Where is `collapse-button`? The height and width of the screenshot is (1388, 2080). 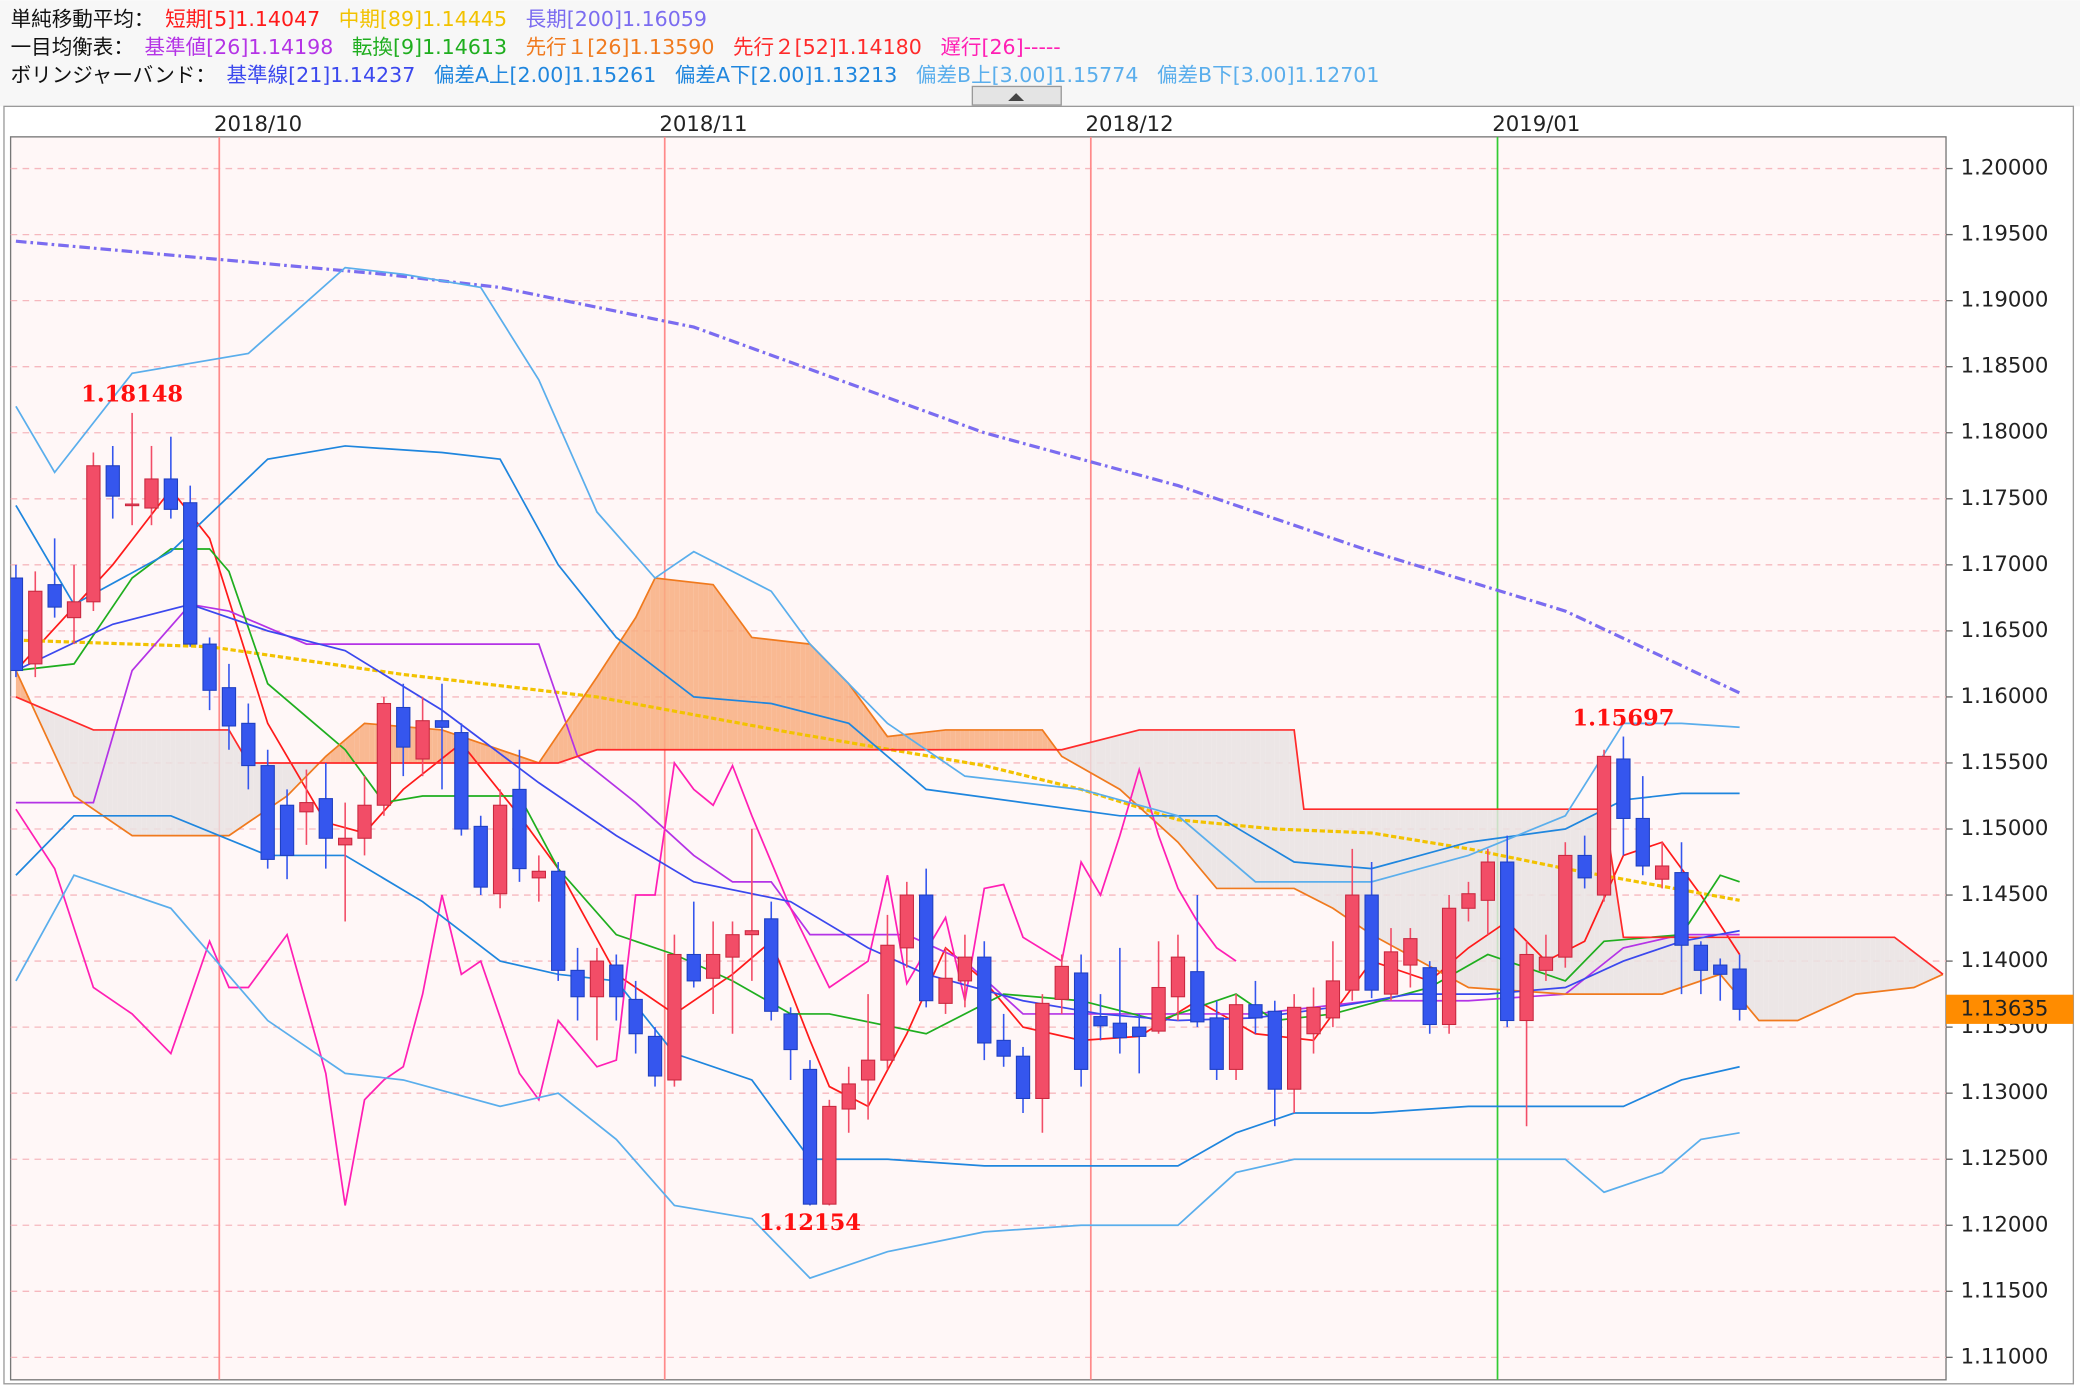 collapse-button is located at coordinates (1016, 95).